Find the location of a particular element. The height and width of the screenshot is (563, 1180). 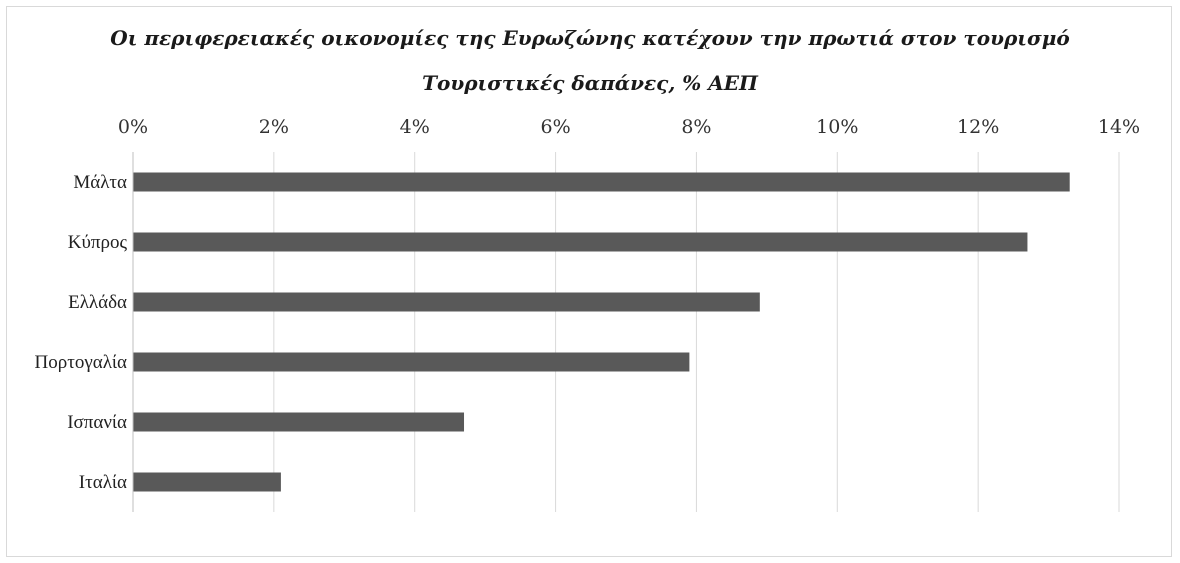

x-tick-label: 0% is located at coordinates (133, 127).